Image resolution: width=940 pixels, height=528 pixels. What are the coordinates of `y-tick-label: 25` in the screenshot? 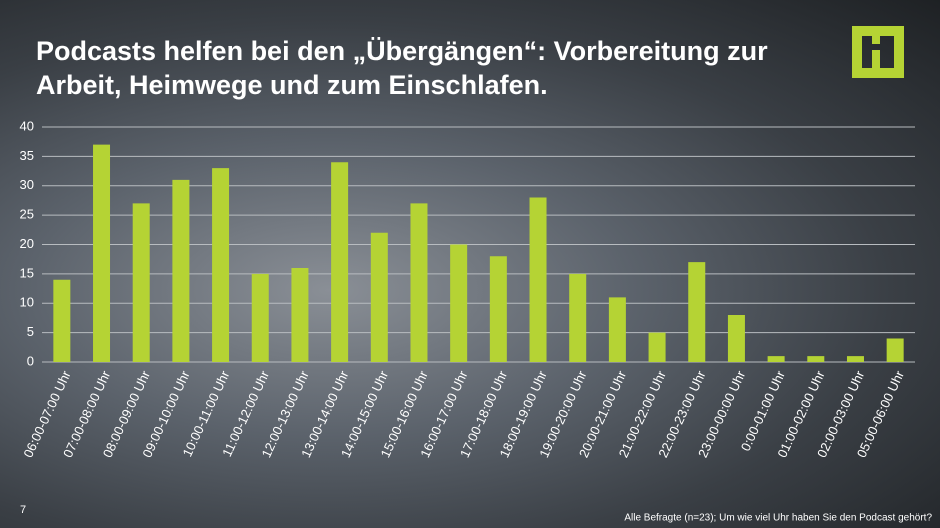 It's located at (27, 214).